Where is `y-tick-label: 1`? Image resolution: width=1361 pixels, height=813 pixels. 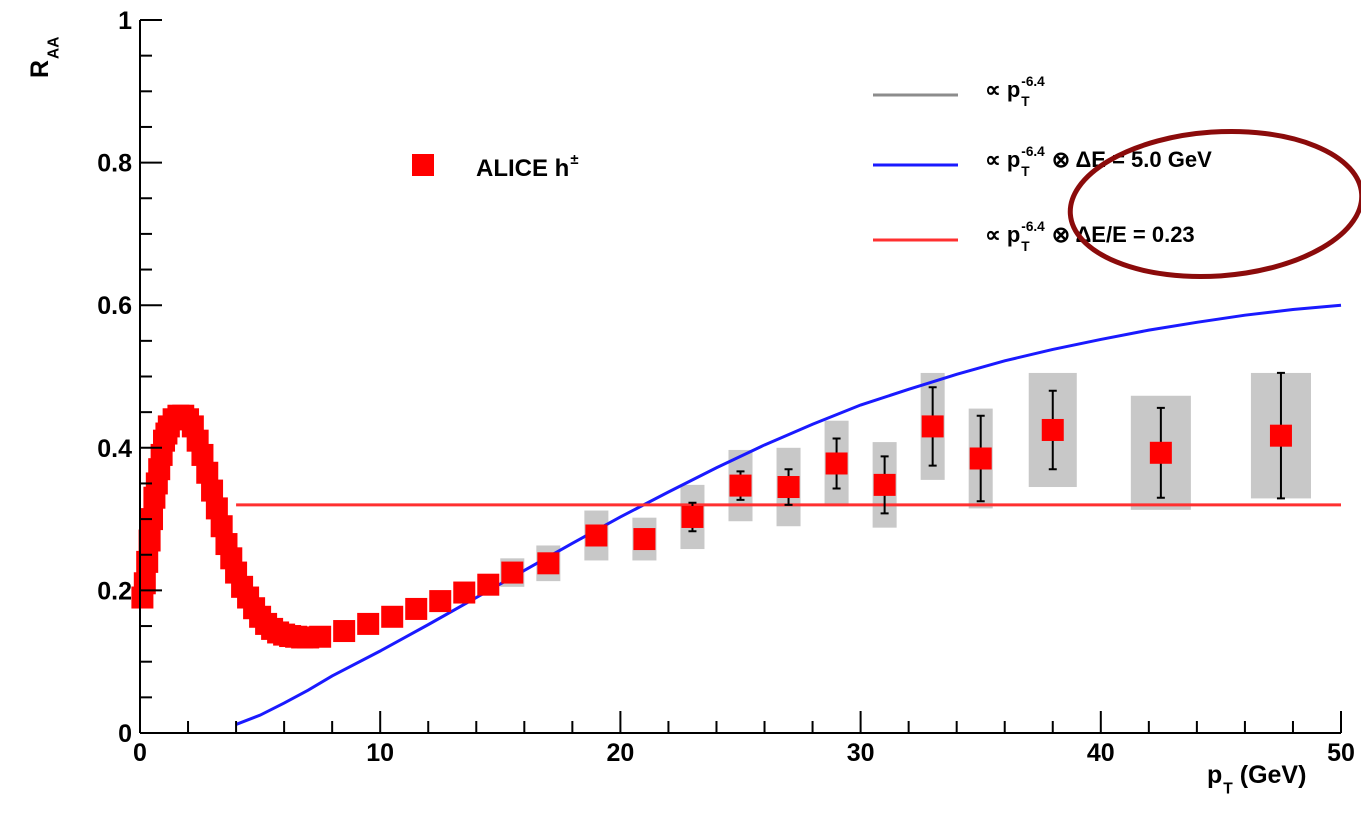
y-tick-label: 1 is located at coordinates (125, 21).